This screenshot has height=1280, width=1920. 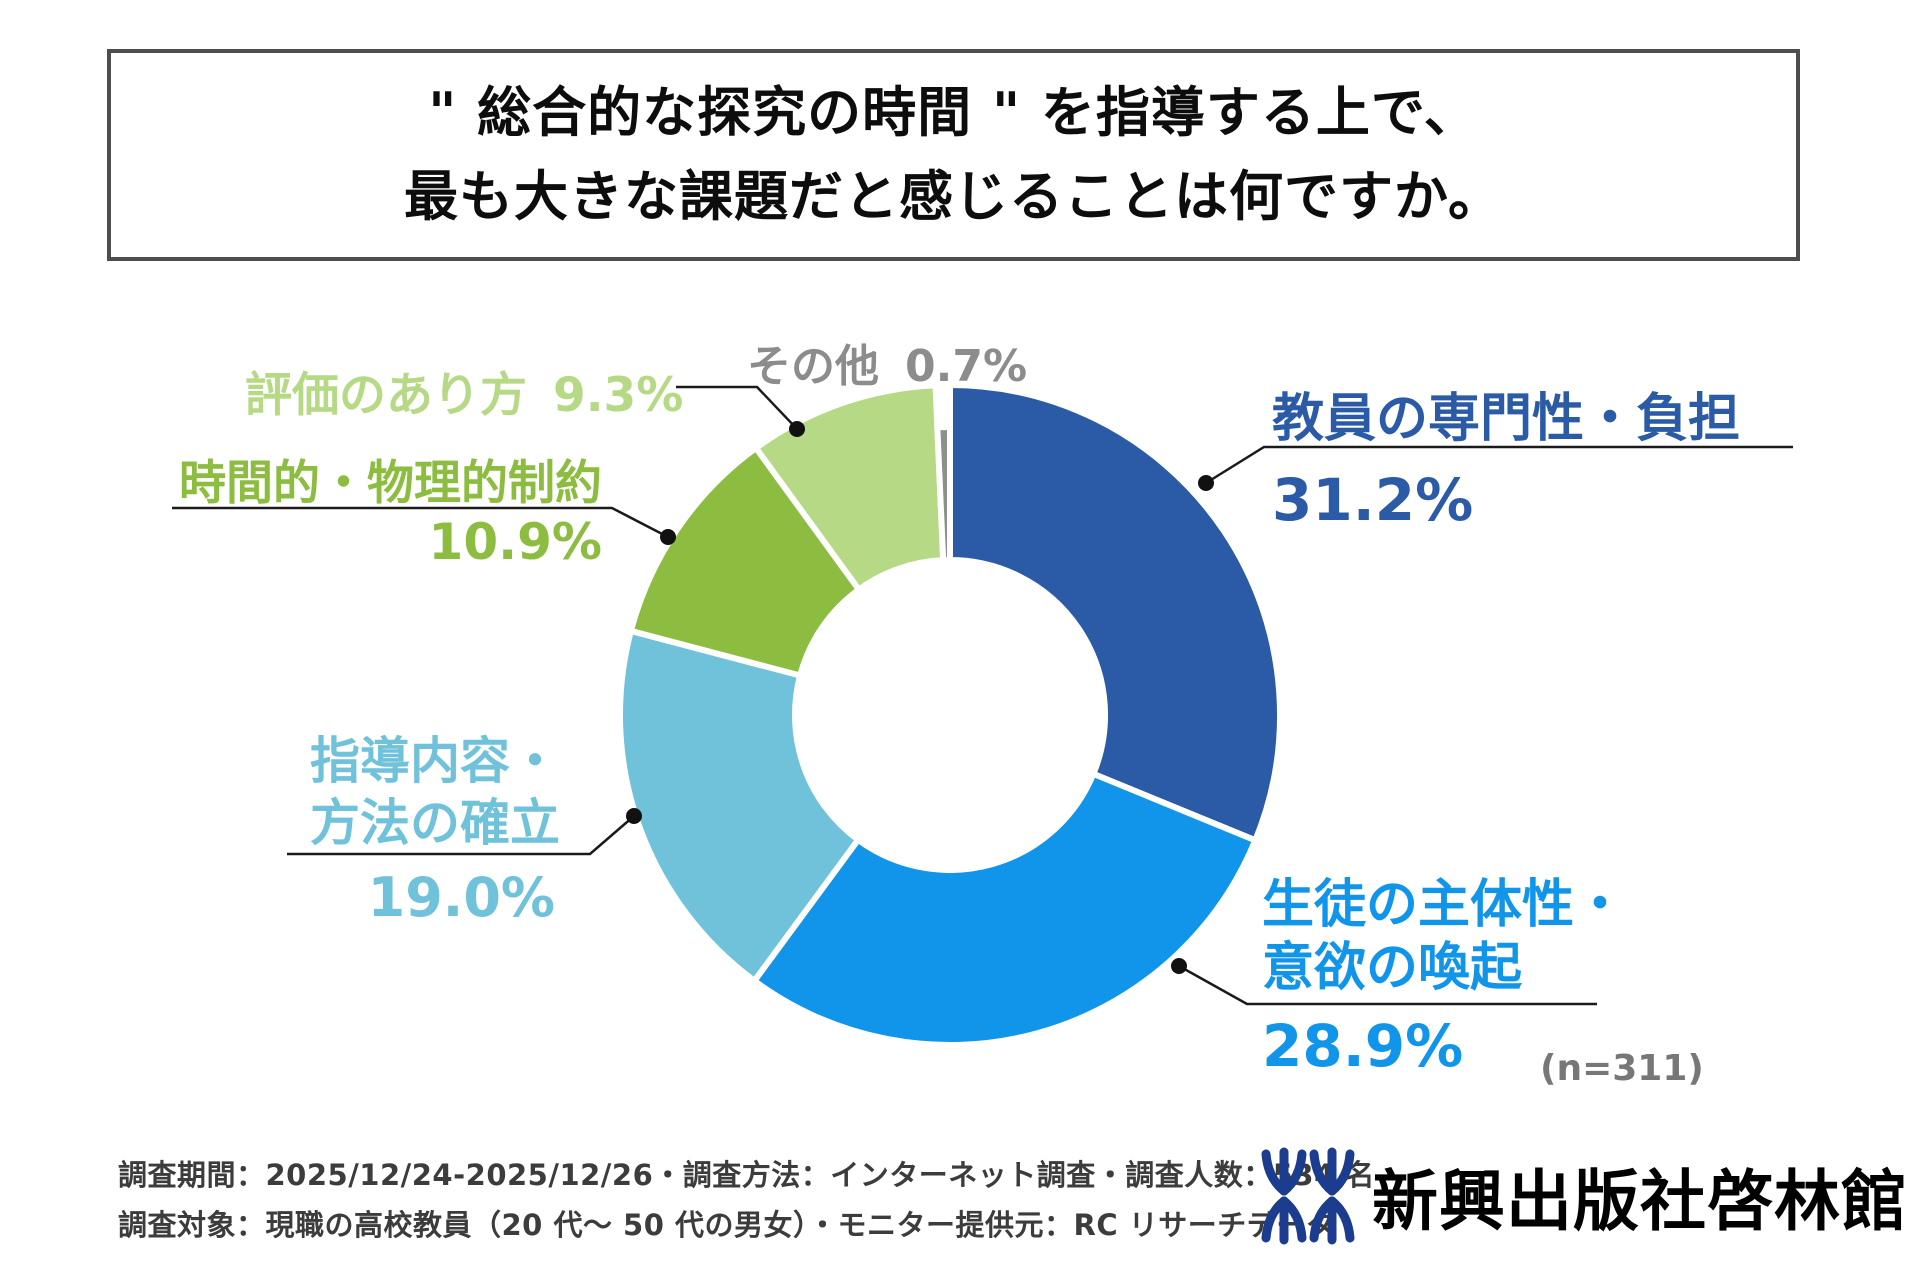 What do you see at coordinates (435, 761) in the screenshot?
I see `label-teaching-method-line1: 指導内容・` at bounding box center [435, 761].